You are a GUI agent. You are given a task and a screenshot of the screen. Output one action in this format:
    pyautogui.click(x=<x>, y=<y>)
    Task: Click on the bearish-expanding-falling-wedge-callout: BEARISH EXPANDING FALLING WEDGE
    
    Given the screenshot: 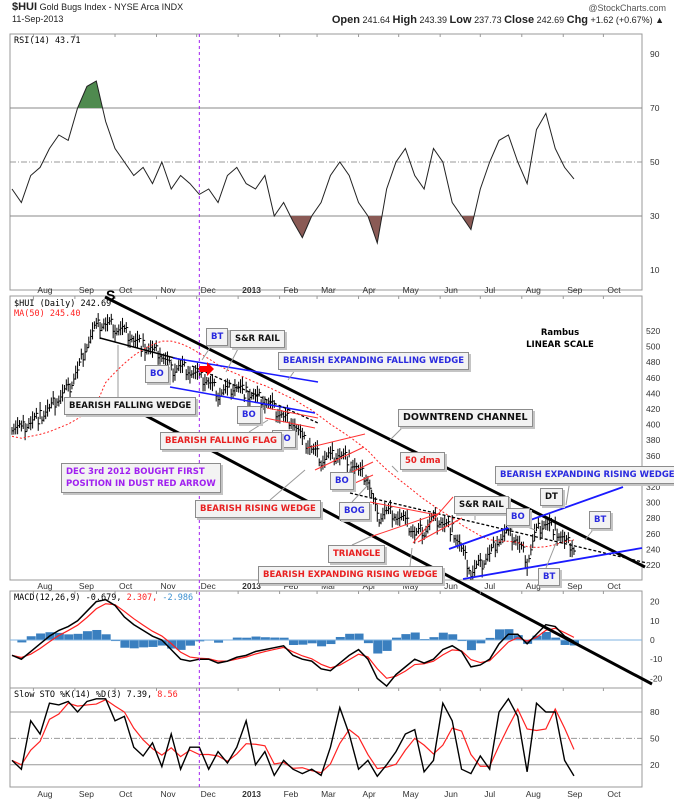 What is the action you would take?
    pyautogui.click(x=374, y=361)
    